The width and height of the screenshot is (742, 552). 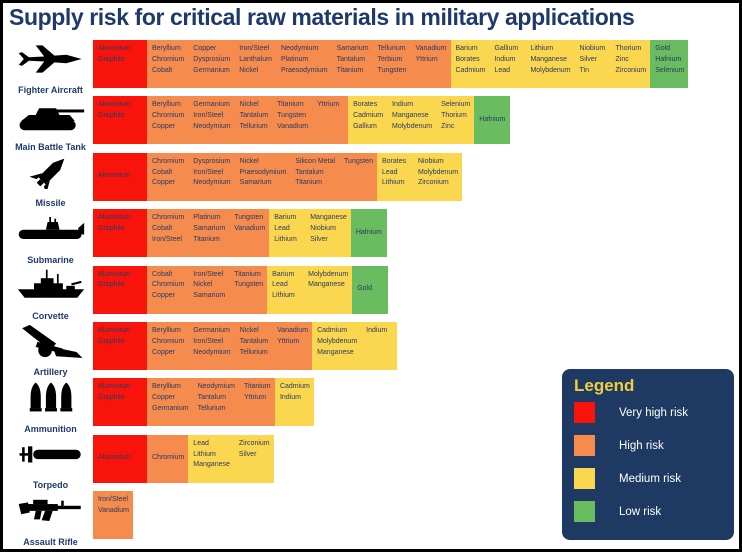 What do you see at coordinates (50, 259) in the screenshot?
I see `equipment-label: Submarine` at bounding box center [50, 259].